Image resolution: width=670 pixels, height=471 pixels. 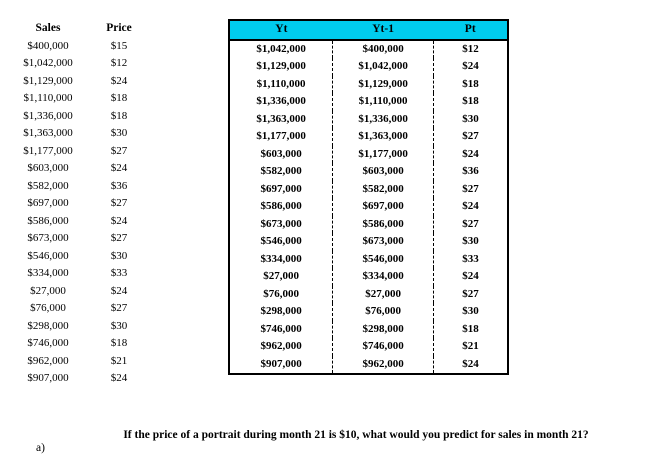 I want to click on lag-cell: $1,336,000, so click(x=281, y=101).